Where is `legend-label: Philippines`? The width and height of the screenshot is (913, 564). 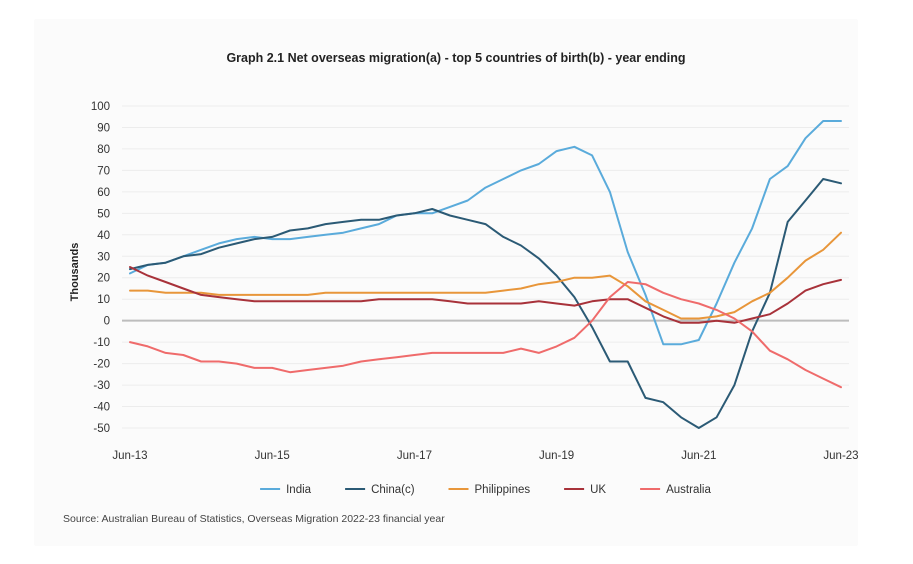
legend-label: Philippines is located at coordinates (503, 490).